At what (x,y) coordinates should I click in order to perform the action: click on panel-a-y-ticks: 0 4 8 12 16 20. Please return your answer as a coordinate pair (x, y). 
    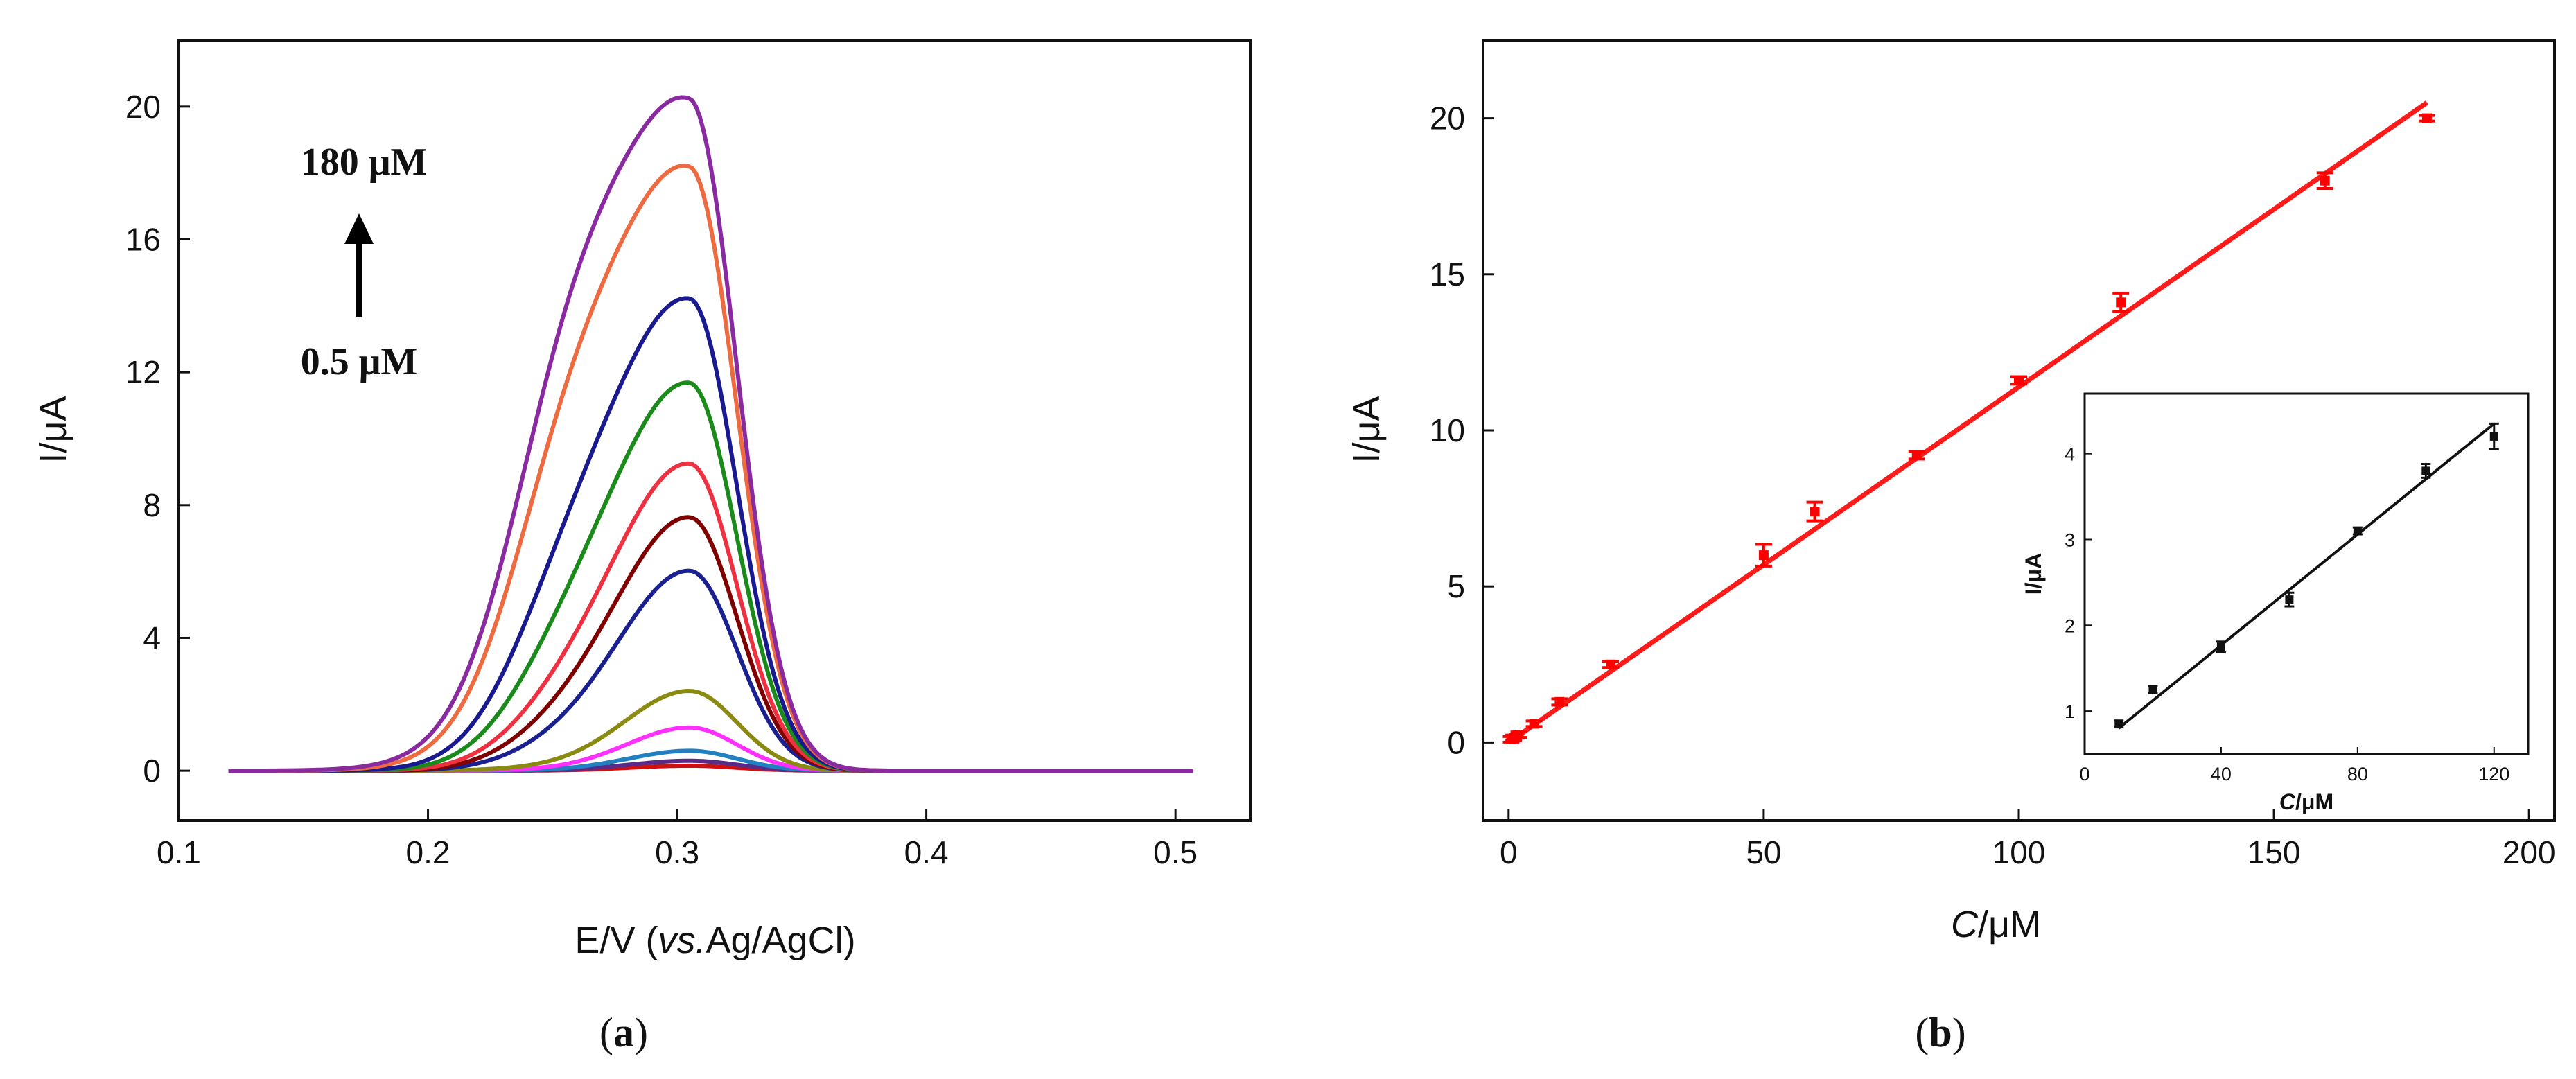
    Looking at the image, I should click on (157, 439).